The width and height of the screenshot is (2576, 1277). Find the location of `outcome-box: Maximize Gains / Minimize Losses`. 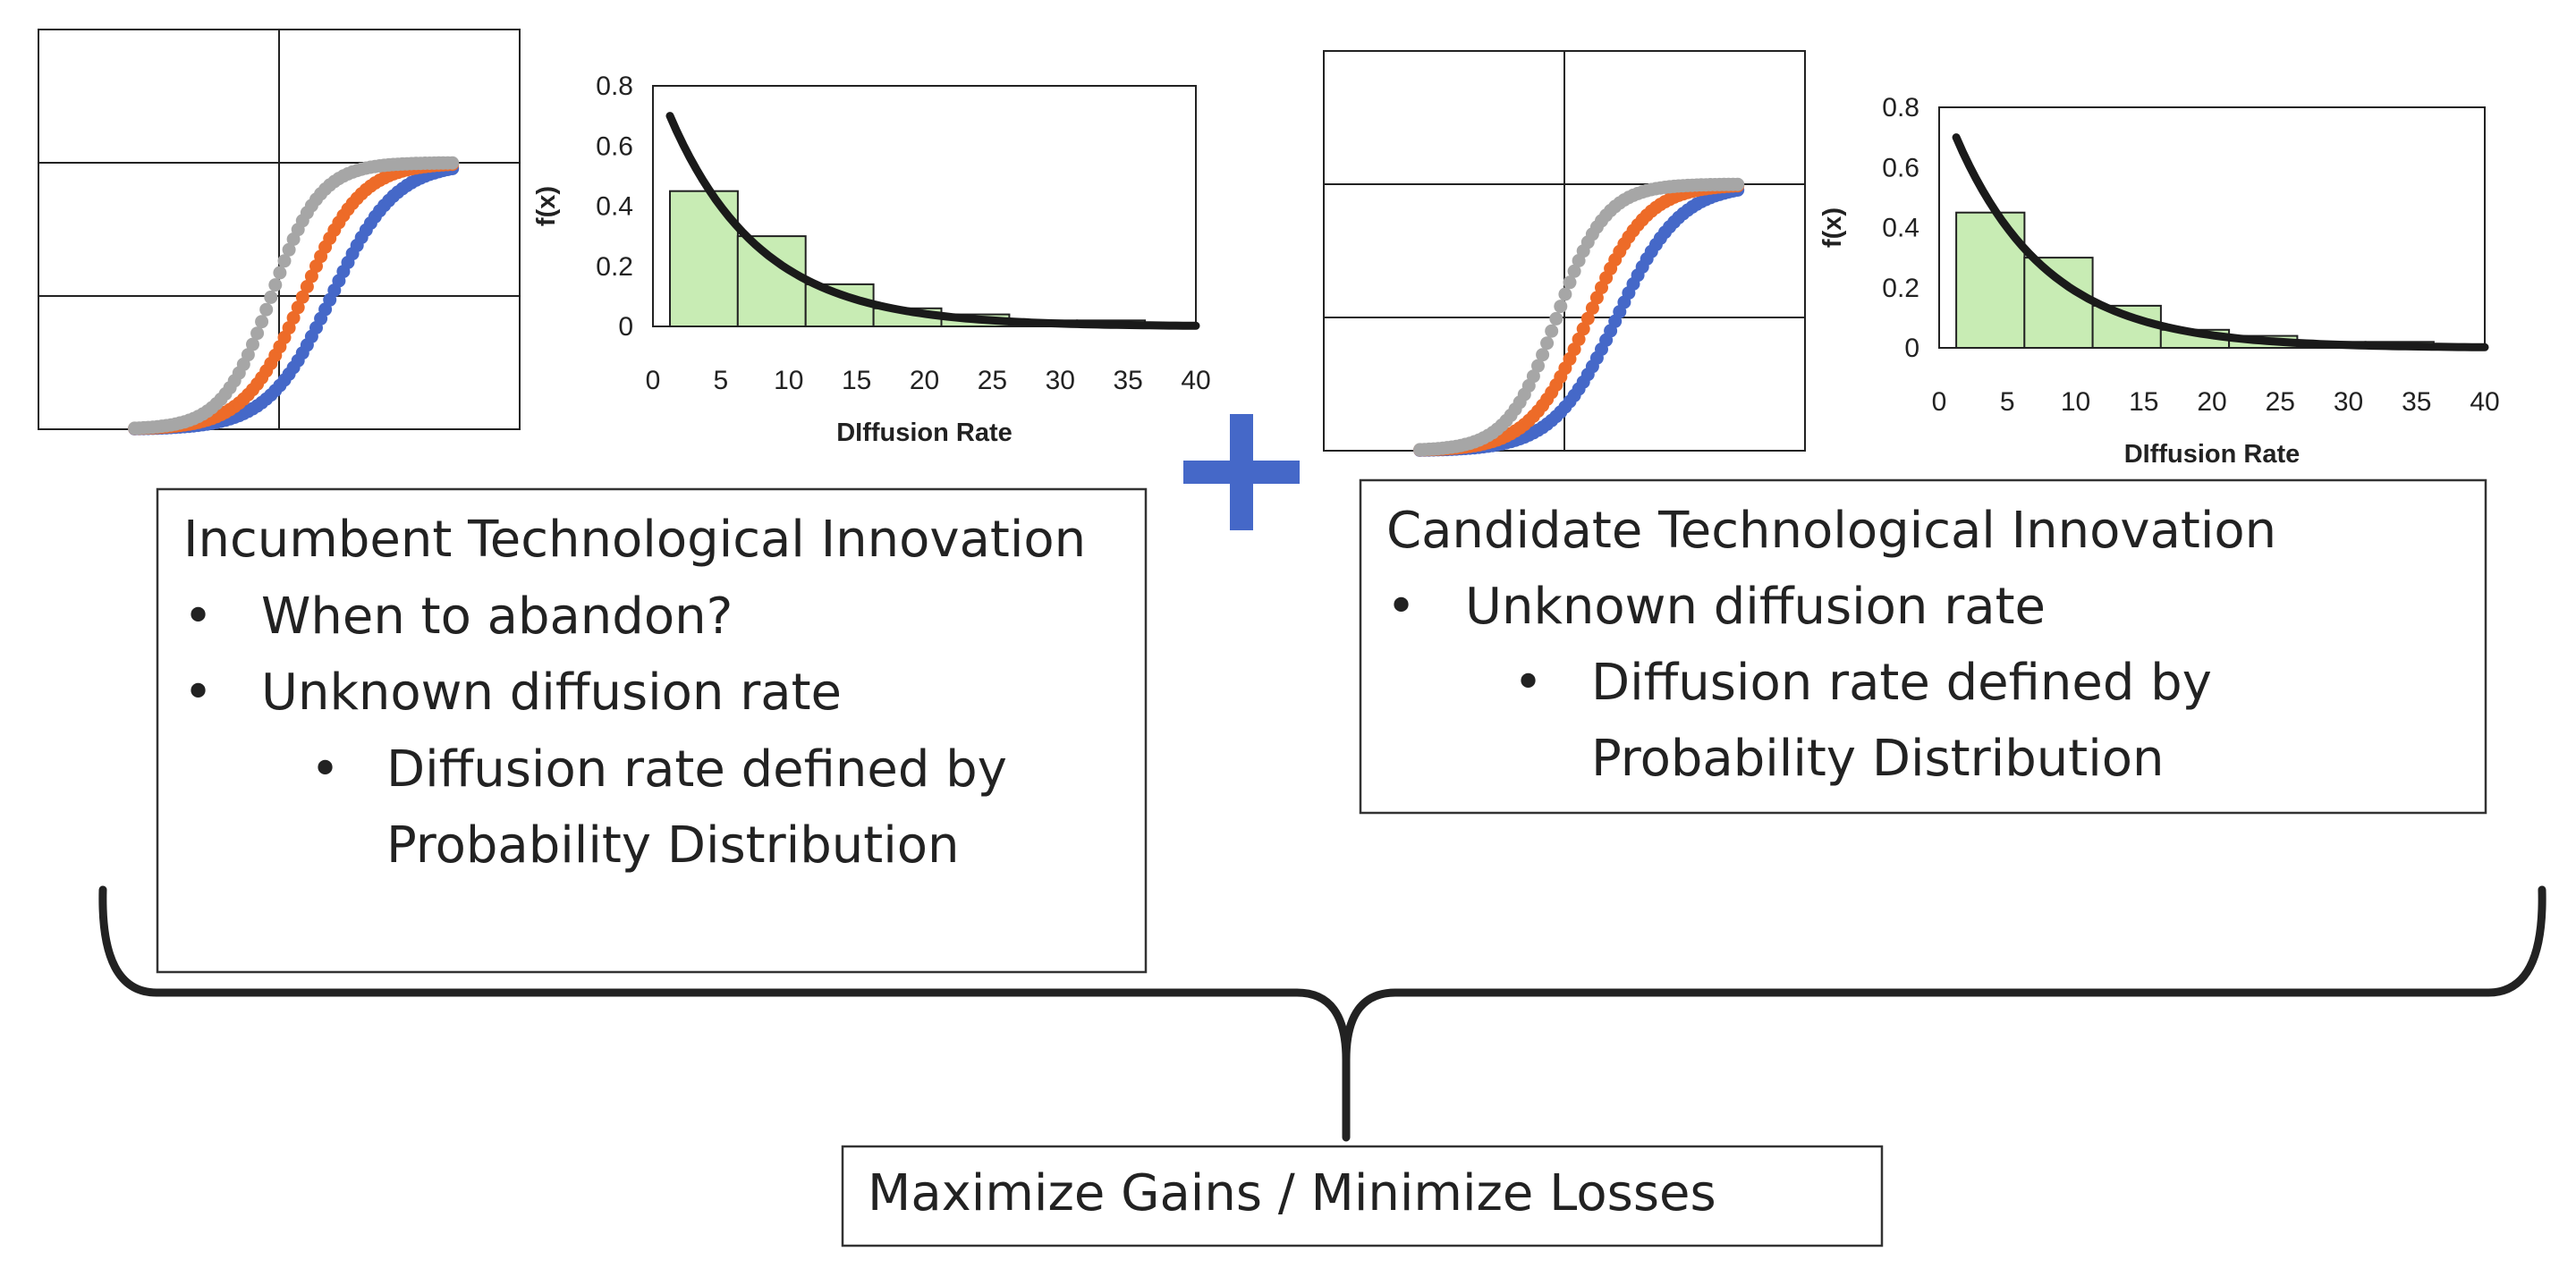

outcome-box: Maximize Gains / Minimize Losses is located at coordinates (1362, 1196).